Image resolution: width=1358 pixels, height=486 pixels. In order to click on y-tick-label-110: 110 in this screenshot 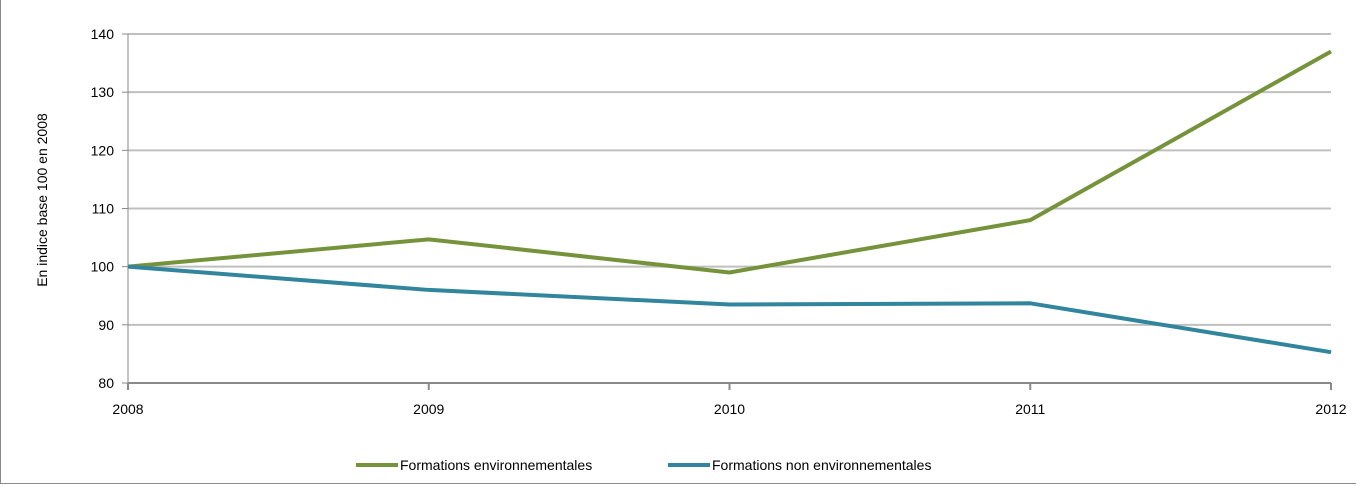, I will do `click(103, 209)`.